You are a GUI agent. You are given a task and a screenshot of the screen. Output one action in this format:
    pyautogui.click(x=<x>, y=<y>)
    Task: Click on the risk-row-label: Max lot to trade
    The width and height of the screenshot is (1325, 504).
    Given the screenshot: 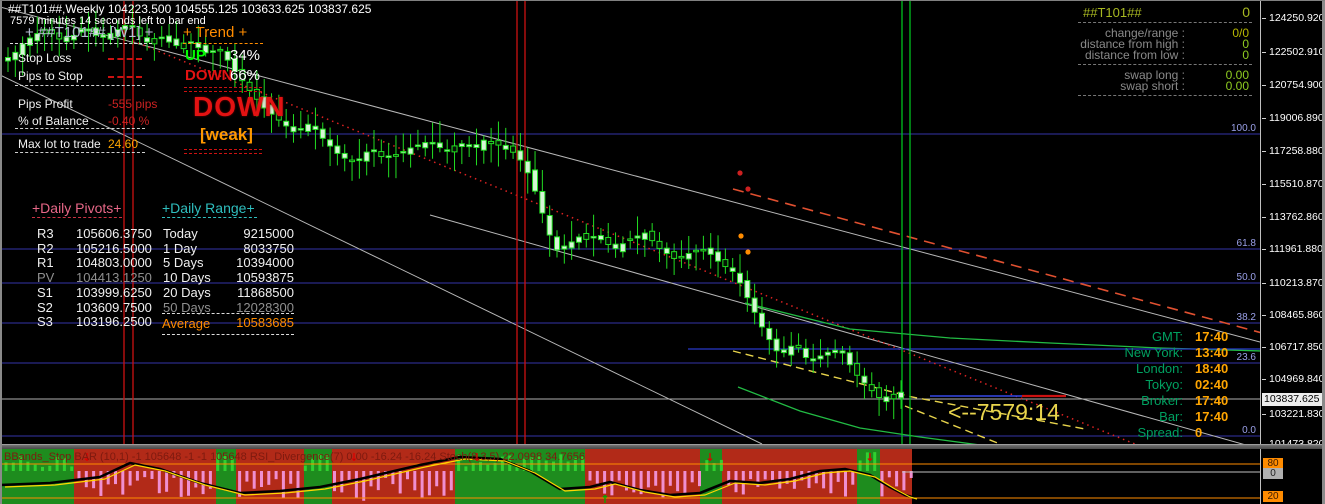 What is the action you would take?
    pyautogui.click(x=59, y=144)
    